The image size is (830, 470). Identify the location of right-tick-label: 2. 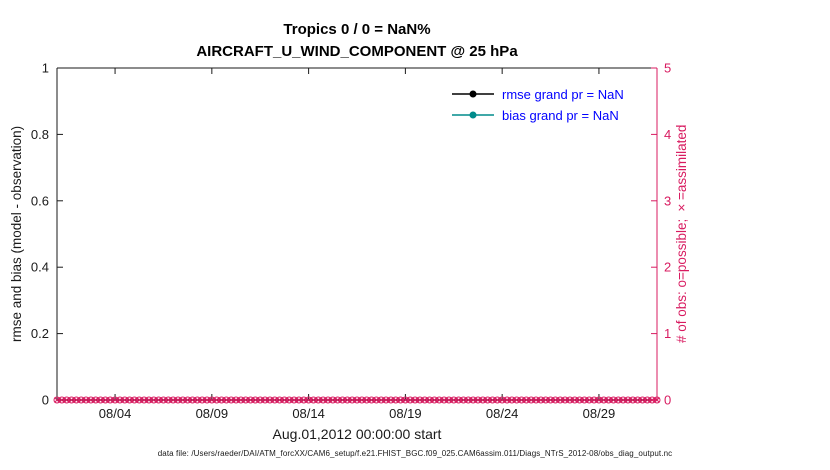
(667, 267).